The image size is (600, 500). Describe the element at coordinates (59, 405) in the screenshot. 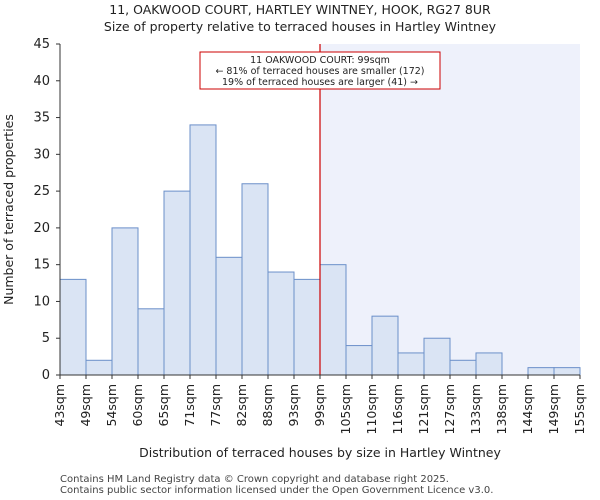

I see `x-tick-label: 43sqm` at that location.